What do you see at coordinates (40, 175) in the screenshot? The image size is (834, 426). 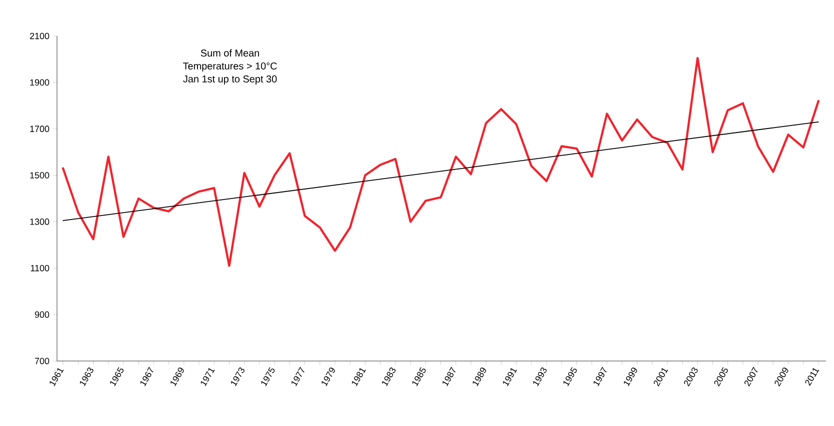 I see `y-tick-label: 1500` at bounding box center [40, 175].